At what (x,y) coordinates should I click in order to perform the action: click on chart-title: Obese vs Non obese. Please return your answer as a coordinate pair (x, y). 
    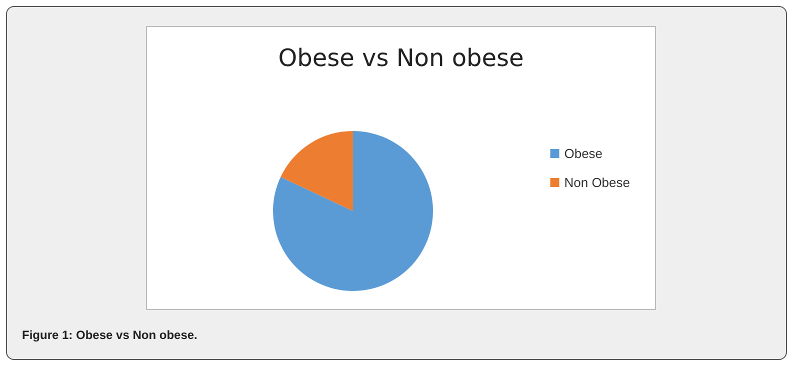
    Looking at the image, I should click on (401, 58).